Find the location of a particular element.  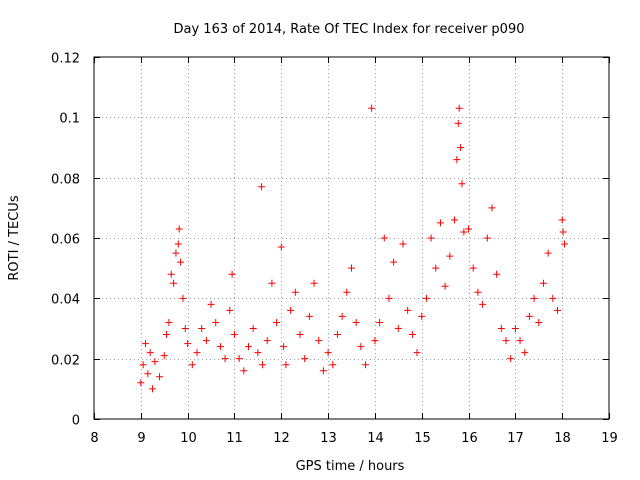

y-tick-label: 0.02 is located at coordinates (65, 361).